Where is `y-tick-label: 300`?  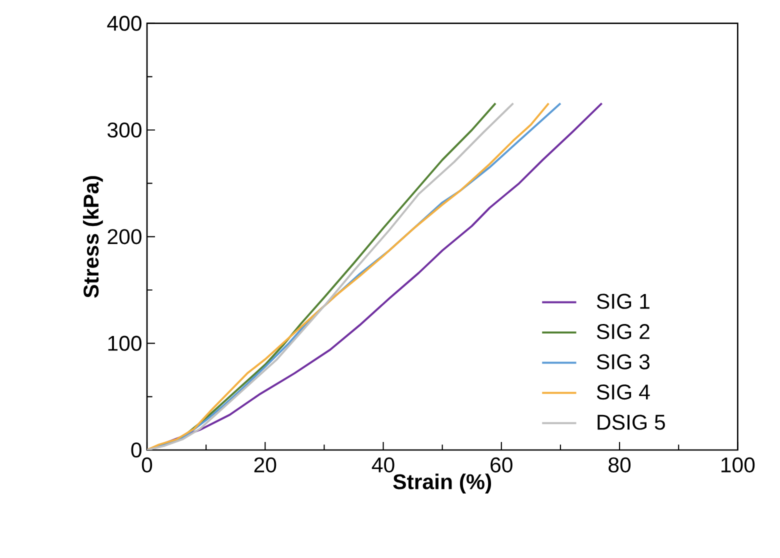
y-tick-label: 300 is located at coordinates (125, 130).